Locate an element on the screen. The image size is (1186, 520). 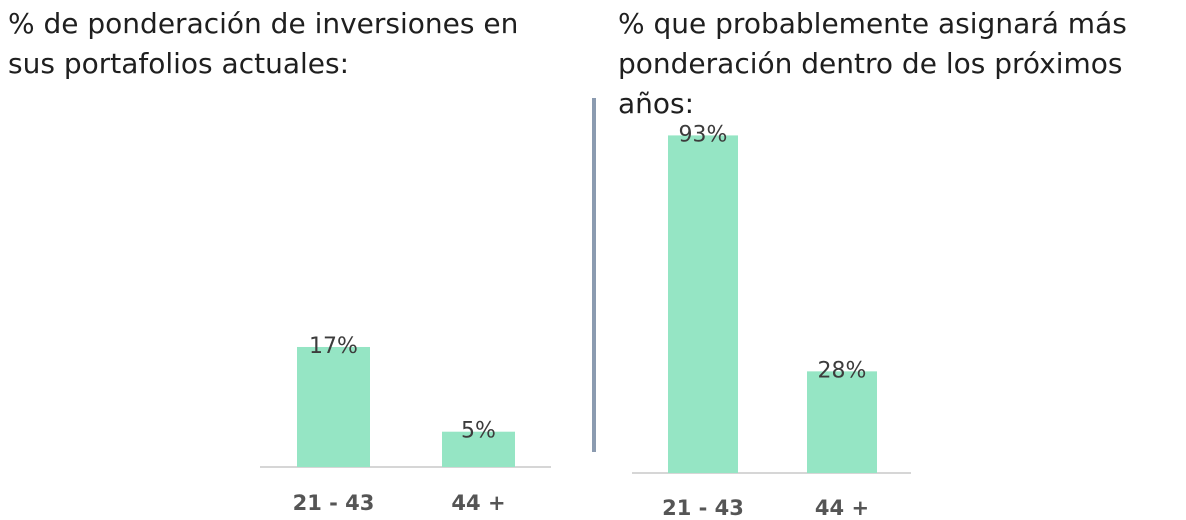
right-data-label-21-43: 93% is located at coordinates (703, 134).